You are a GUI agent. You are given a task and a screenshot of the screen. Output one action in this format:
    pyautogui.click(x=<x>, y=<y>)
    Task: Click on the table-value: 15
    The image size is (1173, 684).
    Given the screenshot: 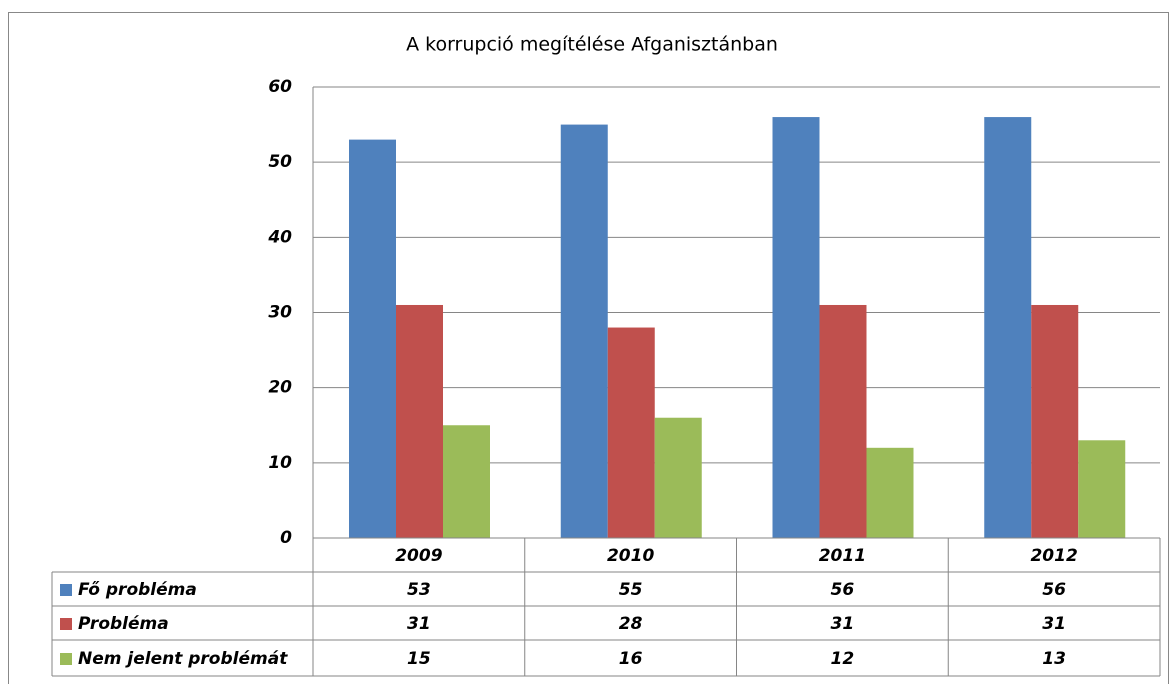 What is the action you would take?
    pyautogui.click(x=419, y=659)
    